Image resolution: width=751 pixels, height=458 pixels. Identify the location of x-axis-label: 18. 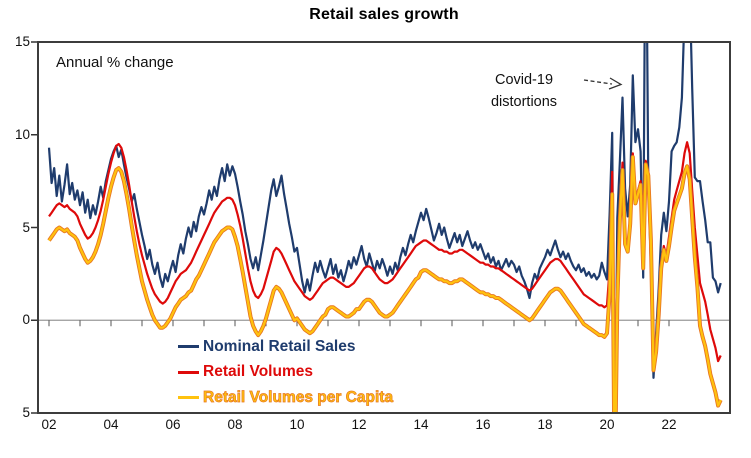
(545, 424).